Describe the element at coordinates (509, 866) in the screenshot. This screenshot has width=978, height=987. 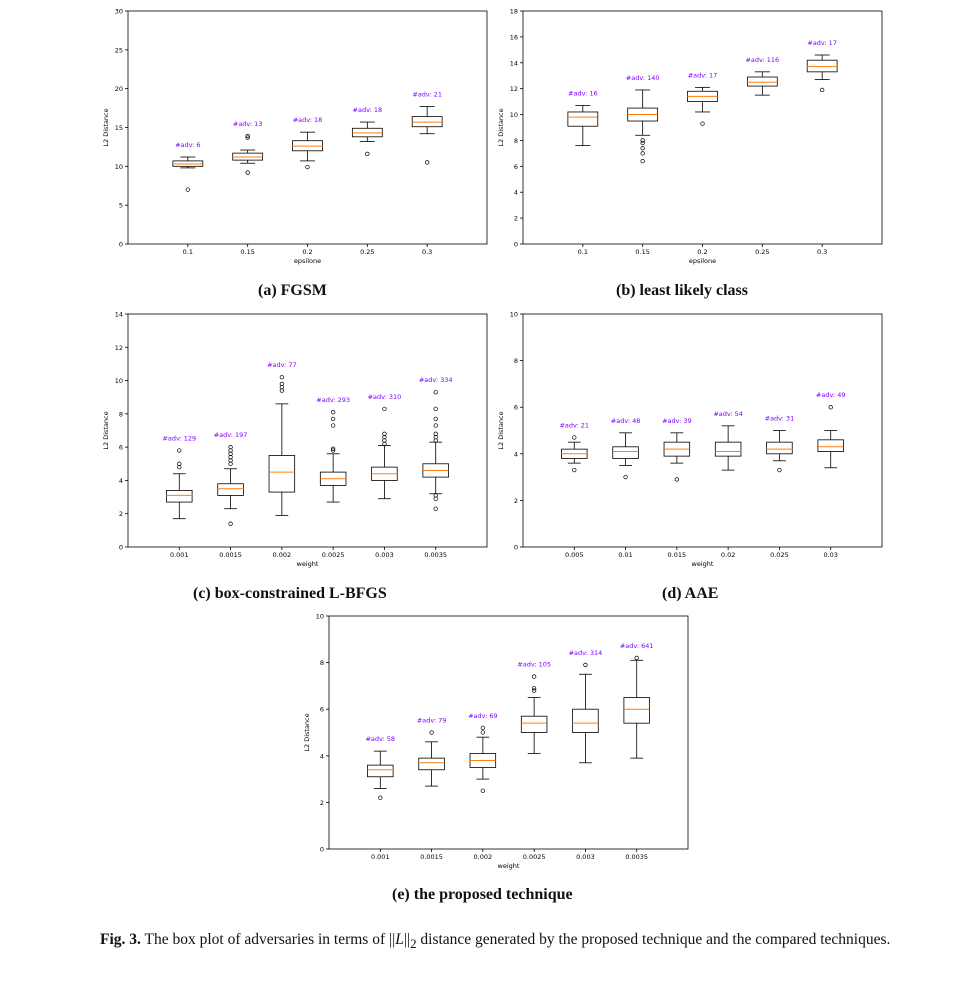
I see `x-axis-label: weight` at that location.